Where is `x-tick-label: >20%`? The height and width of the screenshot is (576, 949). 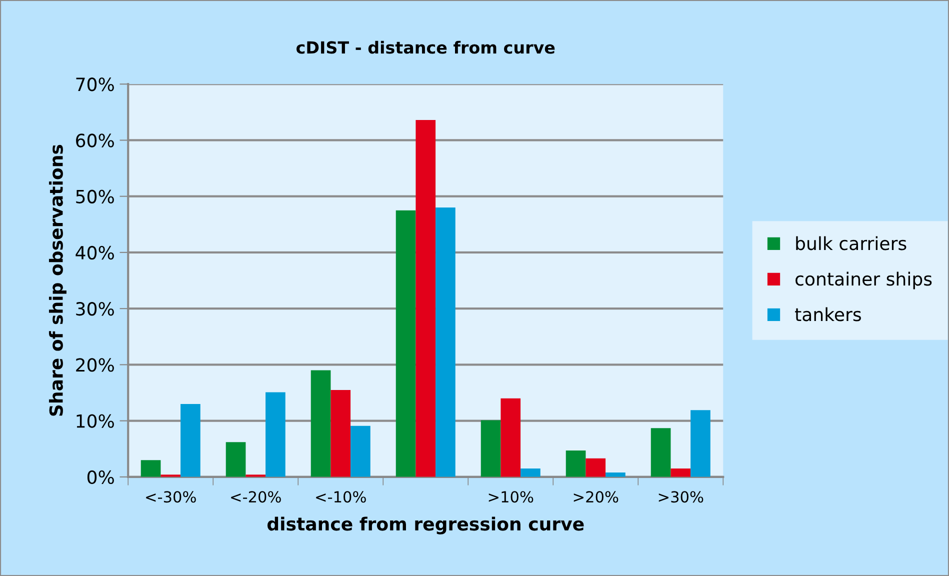 x-tick-label: >20% is located at coordinates (596, 497).